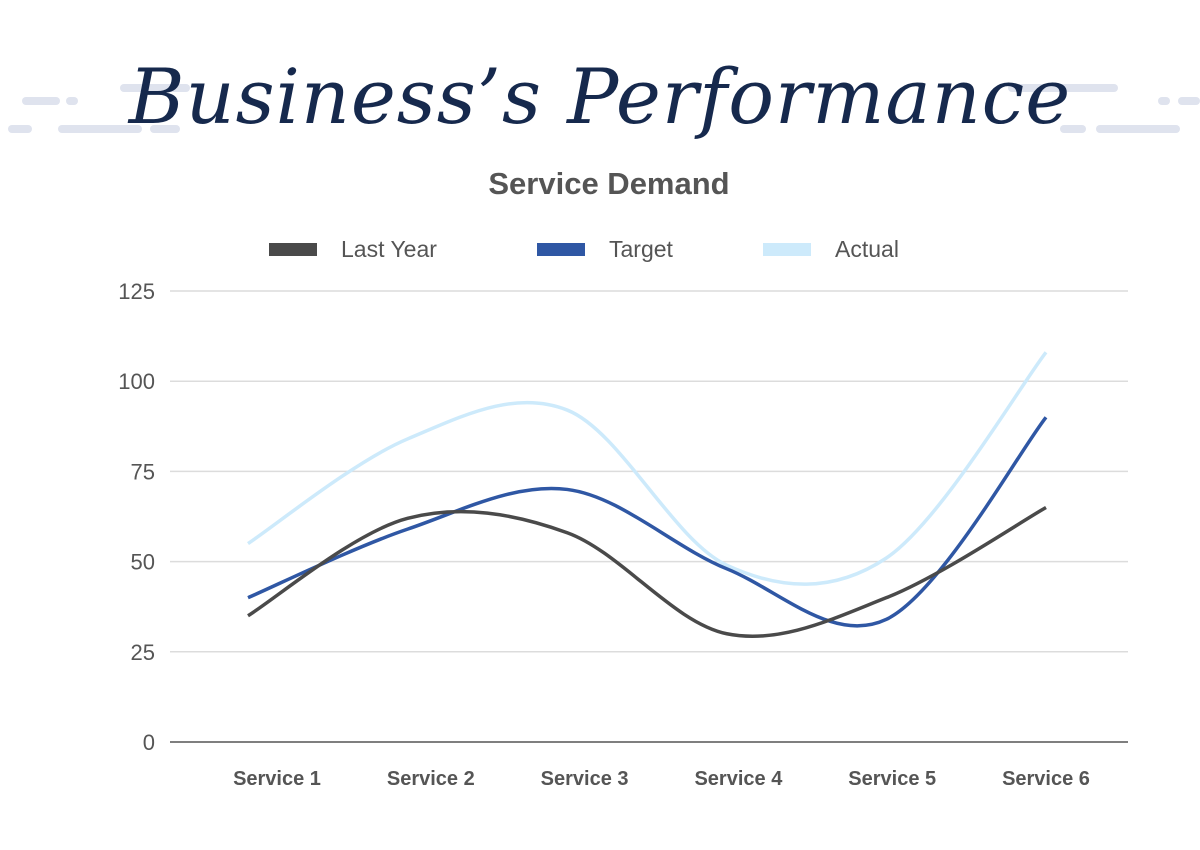 Image resolution: width=1200 pixels, height=850 pixels. What do you see at coordinates (143, 652) in the screenshot?
I see `y-tick-label: 25` at bounding box center [143, 652].